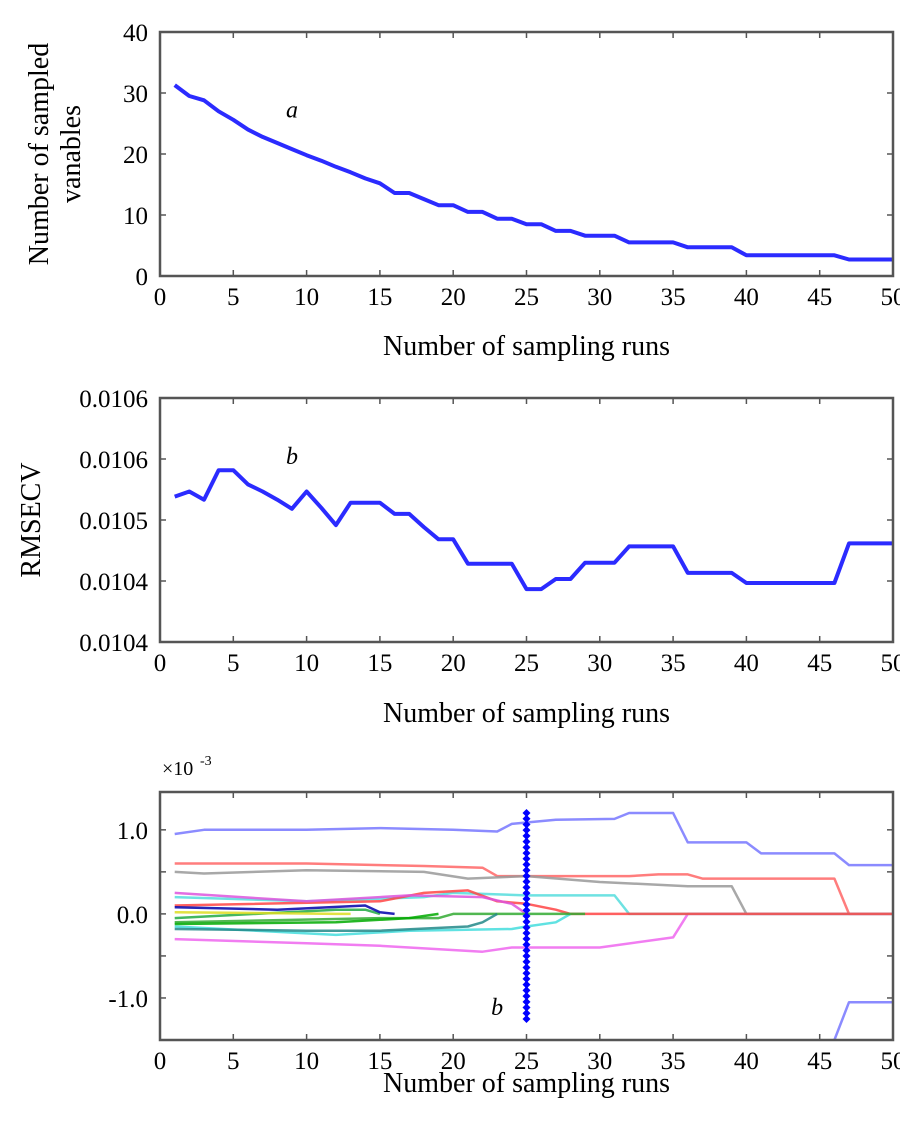 The image size is (900, 1128). I want to click on y-axis-label: Number of sampled, so click(39, 154).